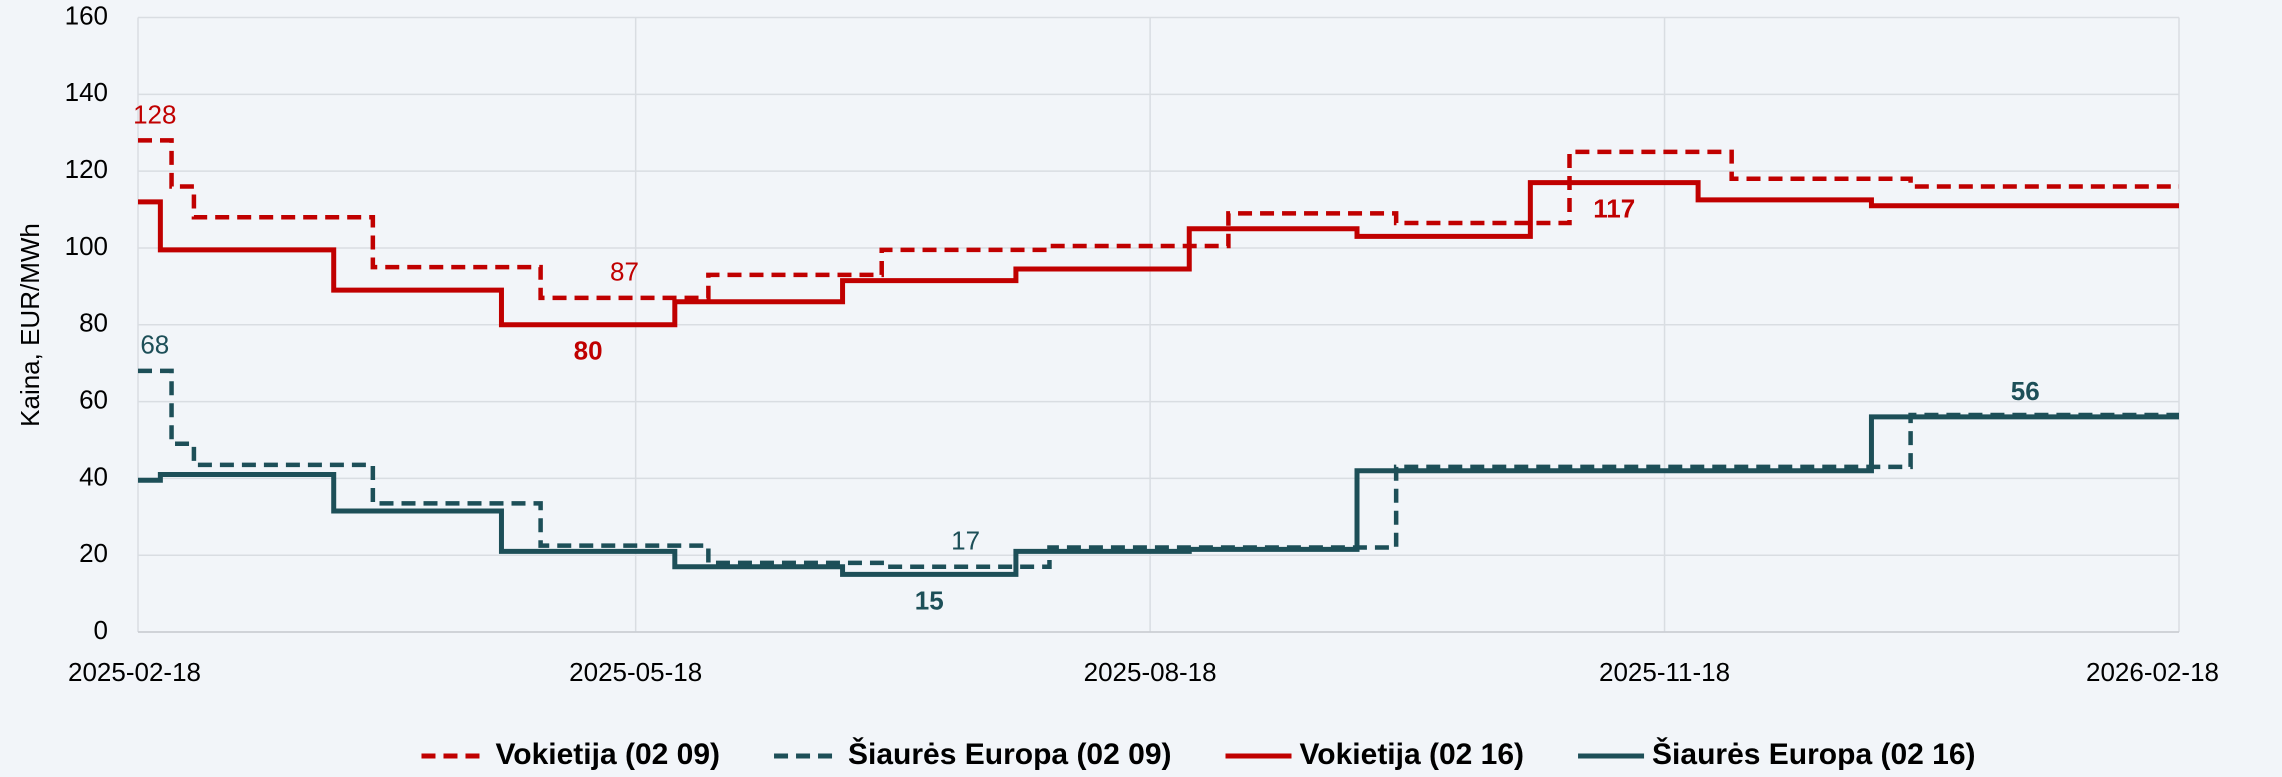 This screenshot has height=777, width=2282. I want to click on legend-label: Vokietija (02 09), so click(607, 754).